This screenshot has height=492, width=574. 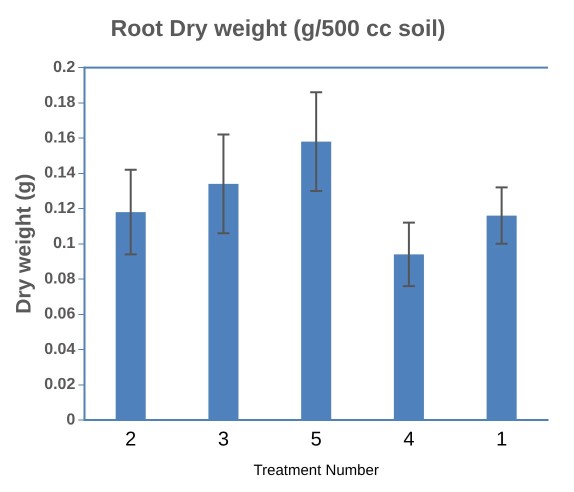 What do you see at coordinates (71, 419) in the screenshot?
I see `y-tick-label: 0` at bounding box center [71, 419].